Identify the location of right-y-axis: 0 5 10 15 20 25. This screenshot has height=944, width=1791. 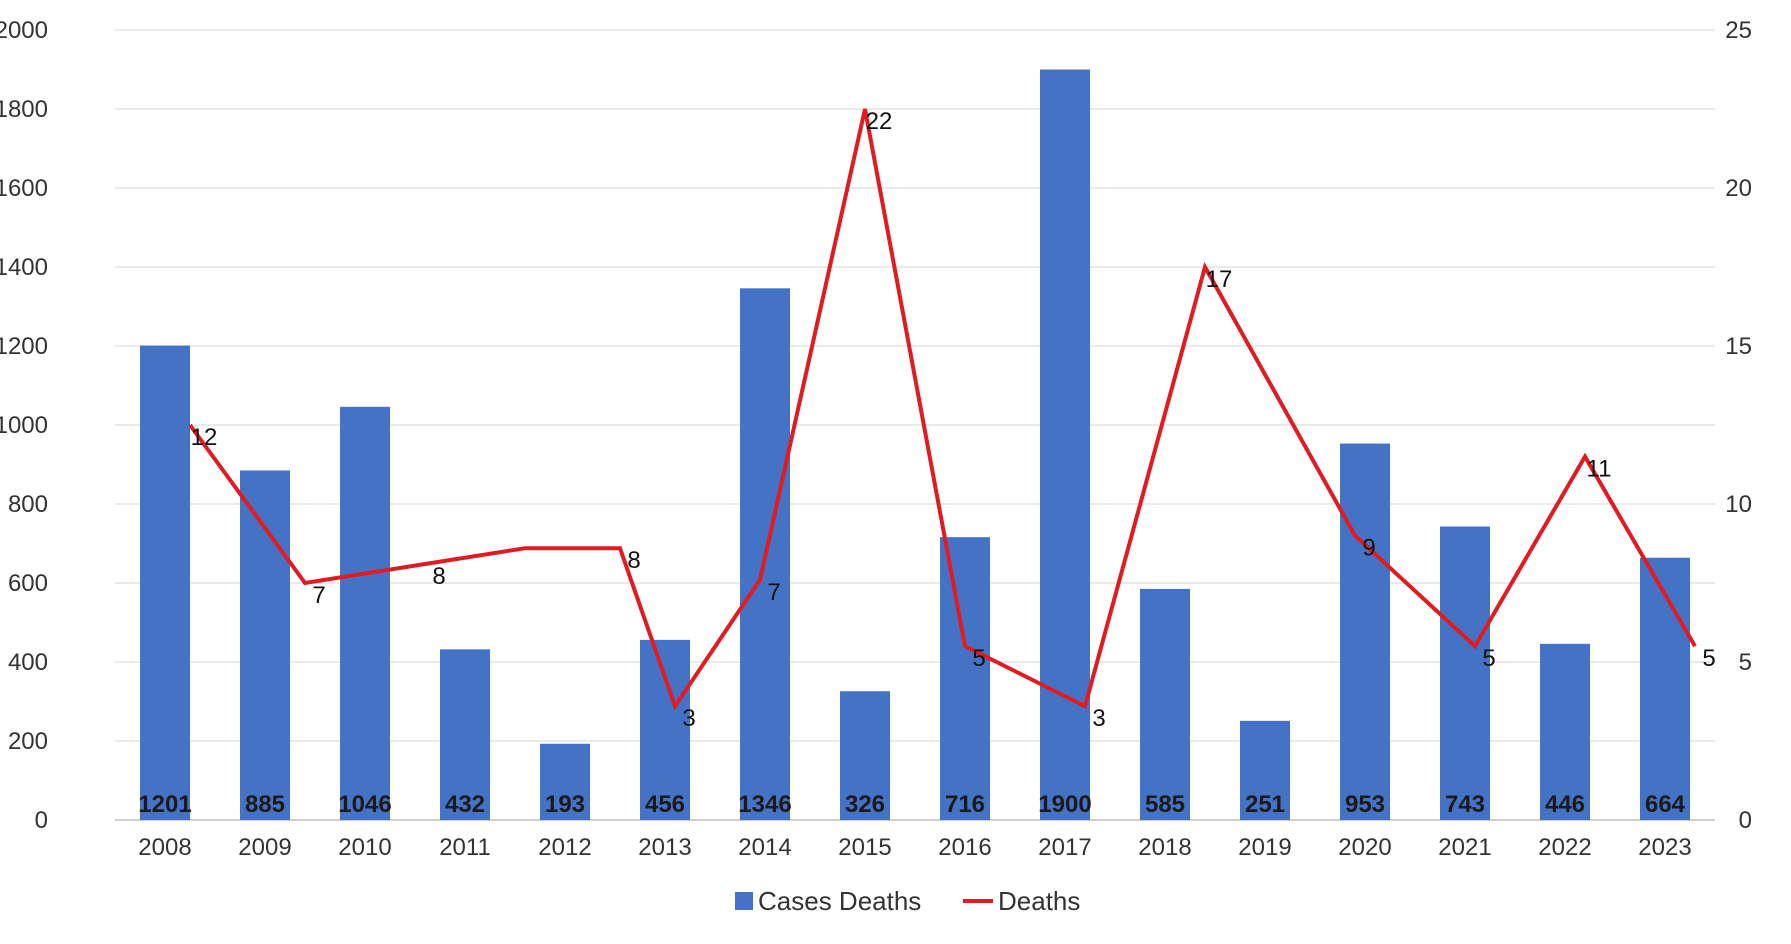
(1738, 425).